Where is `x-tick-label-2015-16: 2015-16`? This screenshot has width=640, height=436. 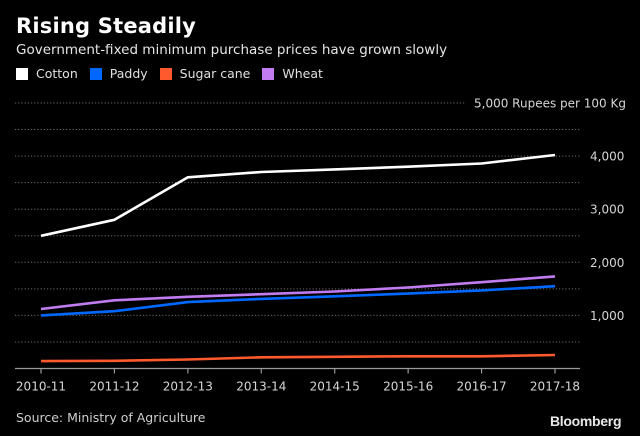
x-tick-label-2015-16: 2015-16 is located at coordinates (408, 387).